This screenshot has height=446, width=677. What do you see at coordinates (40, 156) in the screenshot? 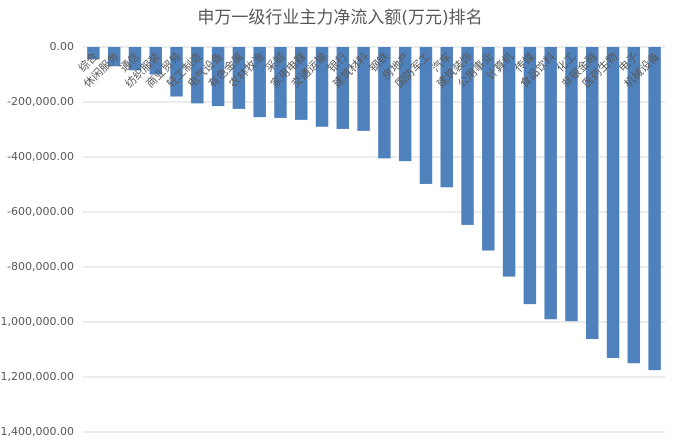
I see `y-tick-label: -400,000.00` at bounding box center [40, 156].